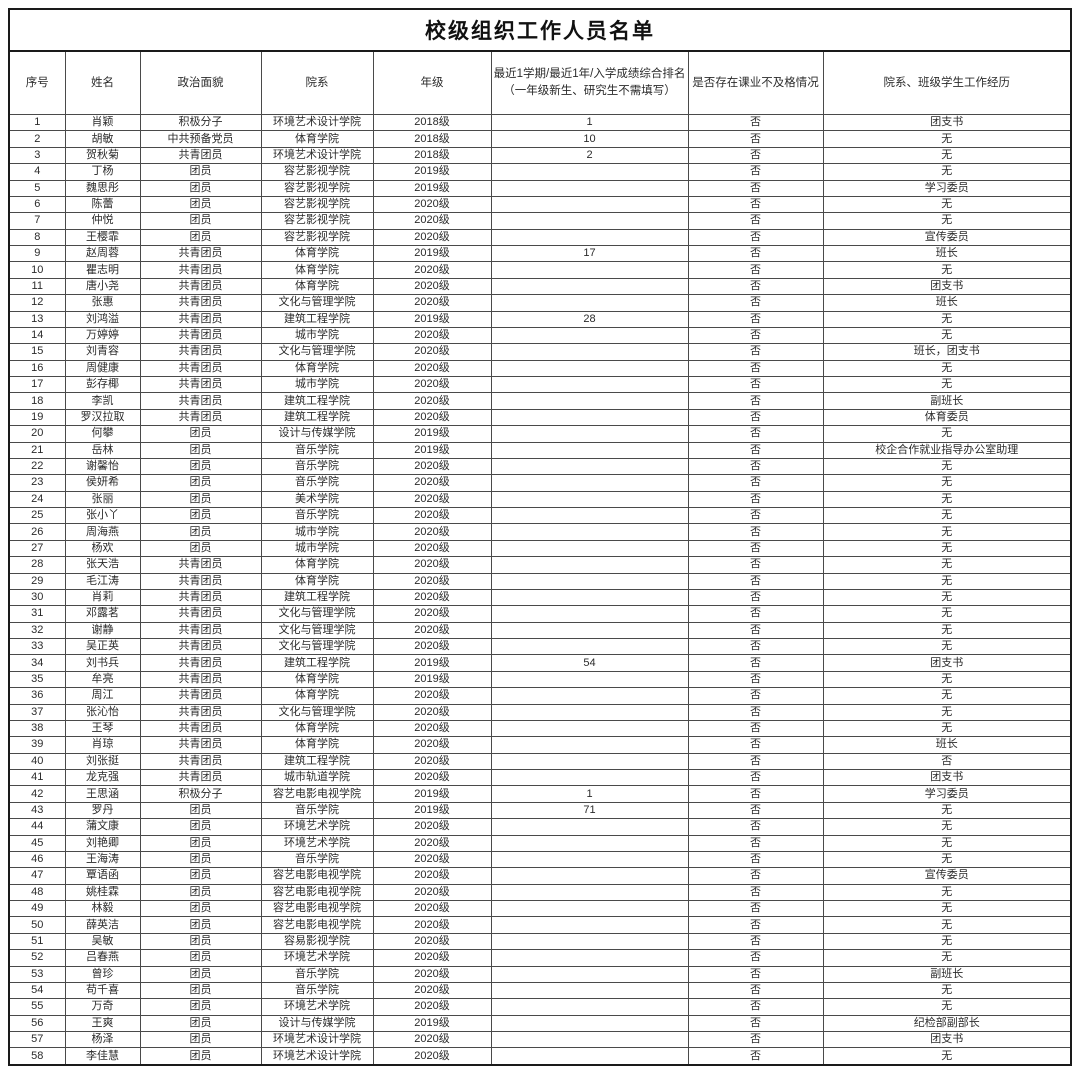 This screenshot has height=1074, width=1080. I want to click on cell-work-experience: 学习委员, so click(947, 188).